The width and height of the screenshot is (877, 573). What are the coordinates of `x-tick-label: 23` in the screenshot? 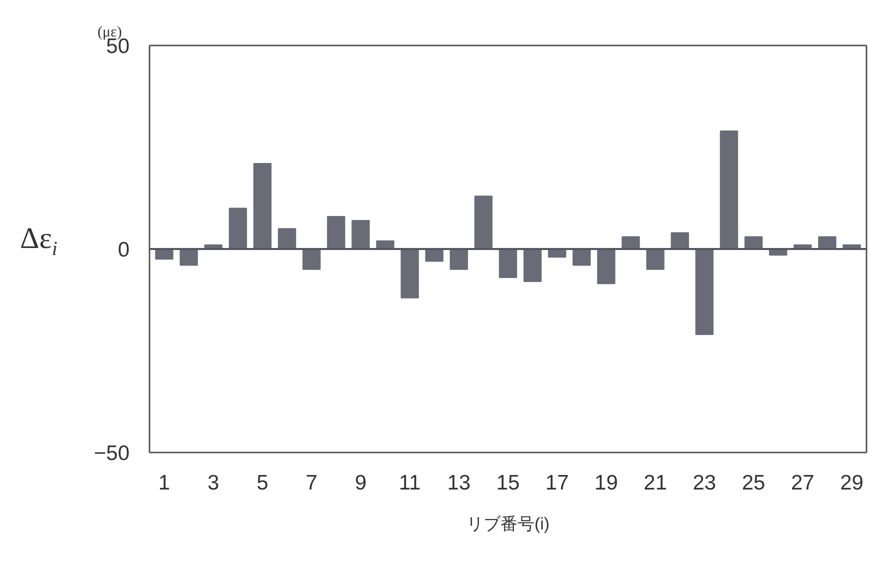 It's located at (704, 483).